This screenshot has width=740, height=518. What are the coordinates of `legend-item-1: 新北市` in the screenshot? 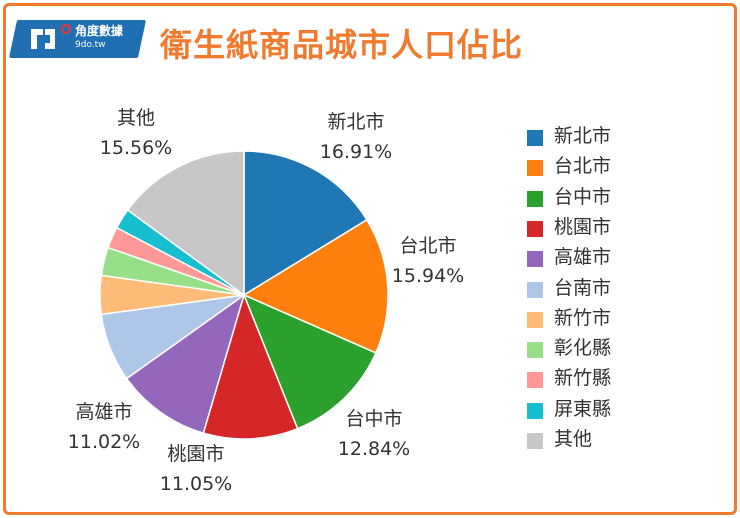 It's located at (582, 136).